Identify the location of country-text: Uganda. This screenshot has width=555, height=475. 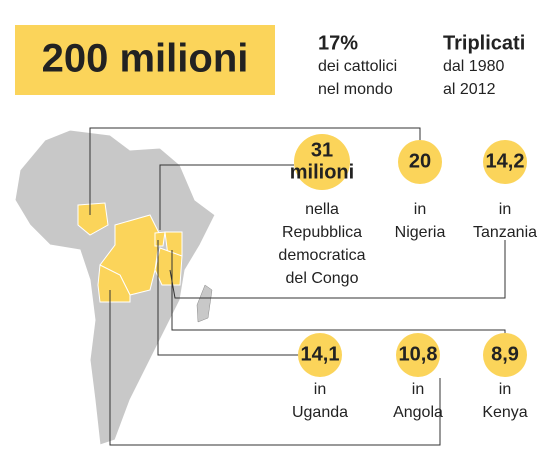
(320, 412).